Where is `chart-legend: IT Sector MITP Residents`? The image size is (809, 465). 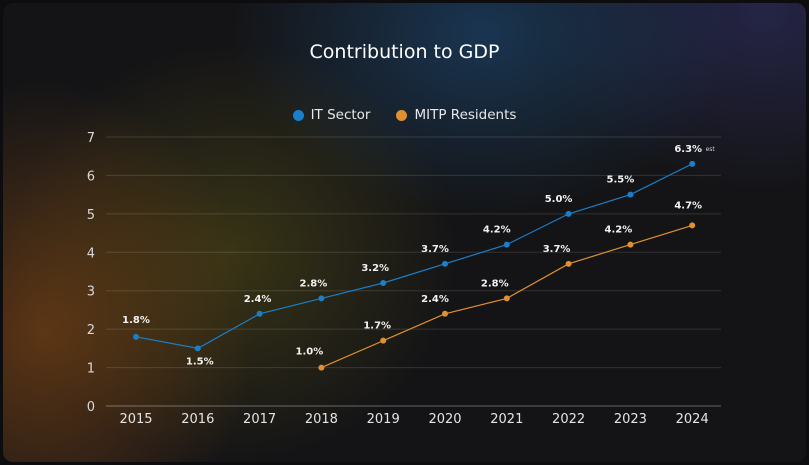
chart-legend: IT Sector MITP Residents is located at coordinates (404, 115).